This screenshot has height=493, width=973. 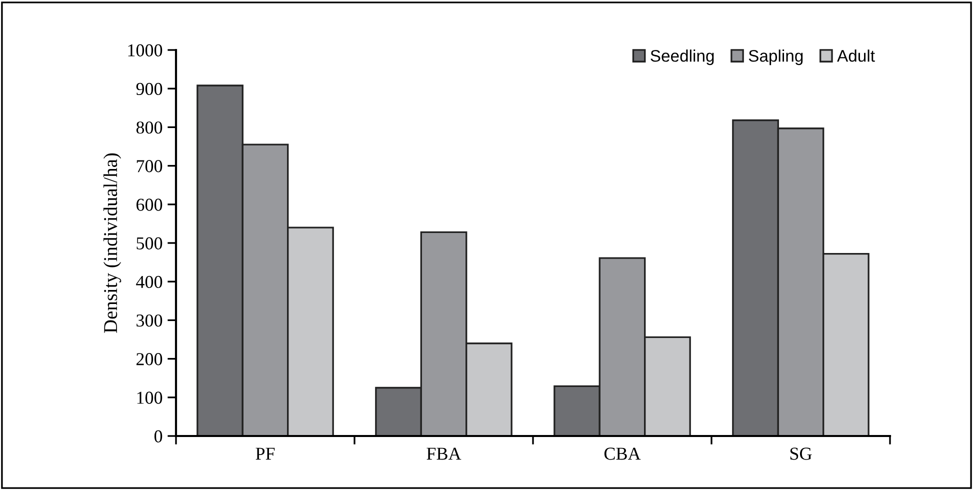 What do you see at coordinates (149, 398) in the screenshot?
I see `y-tick-label: 100` at bounding box center [149, 398].